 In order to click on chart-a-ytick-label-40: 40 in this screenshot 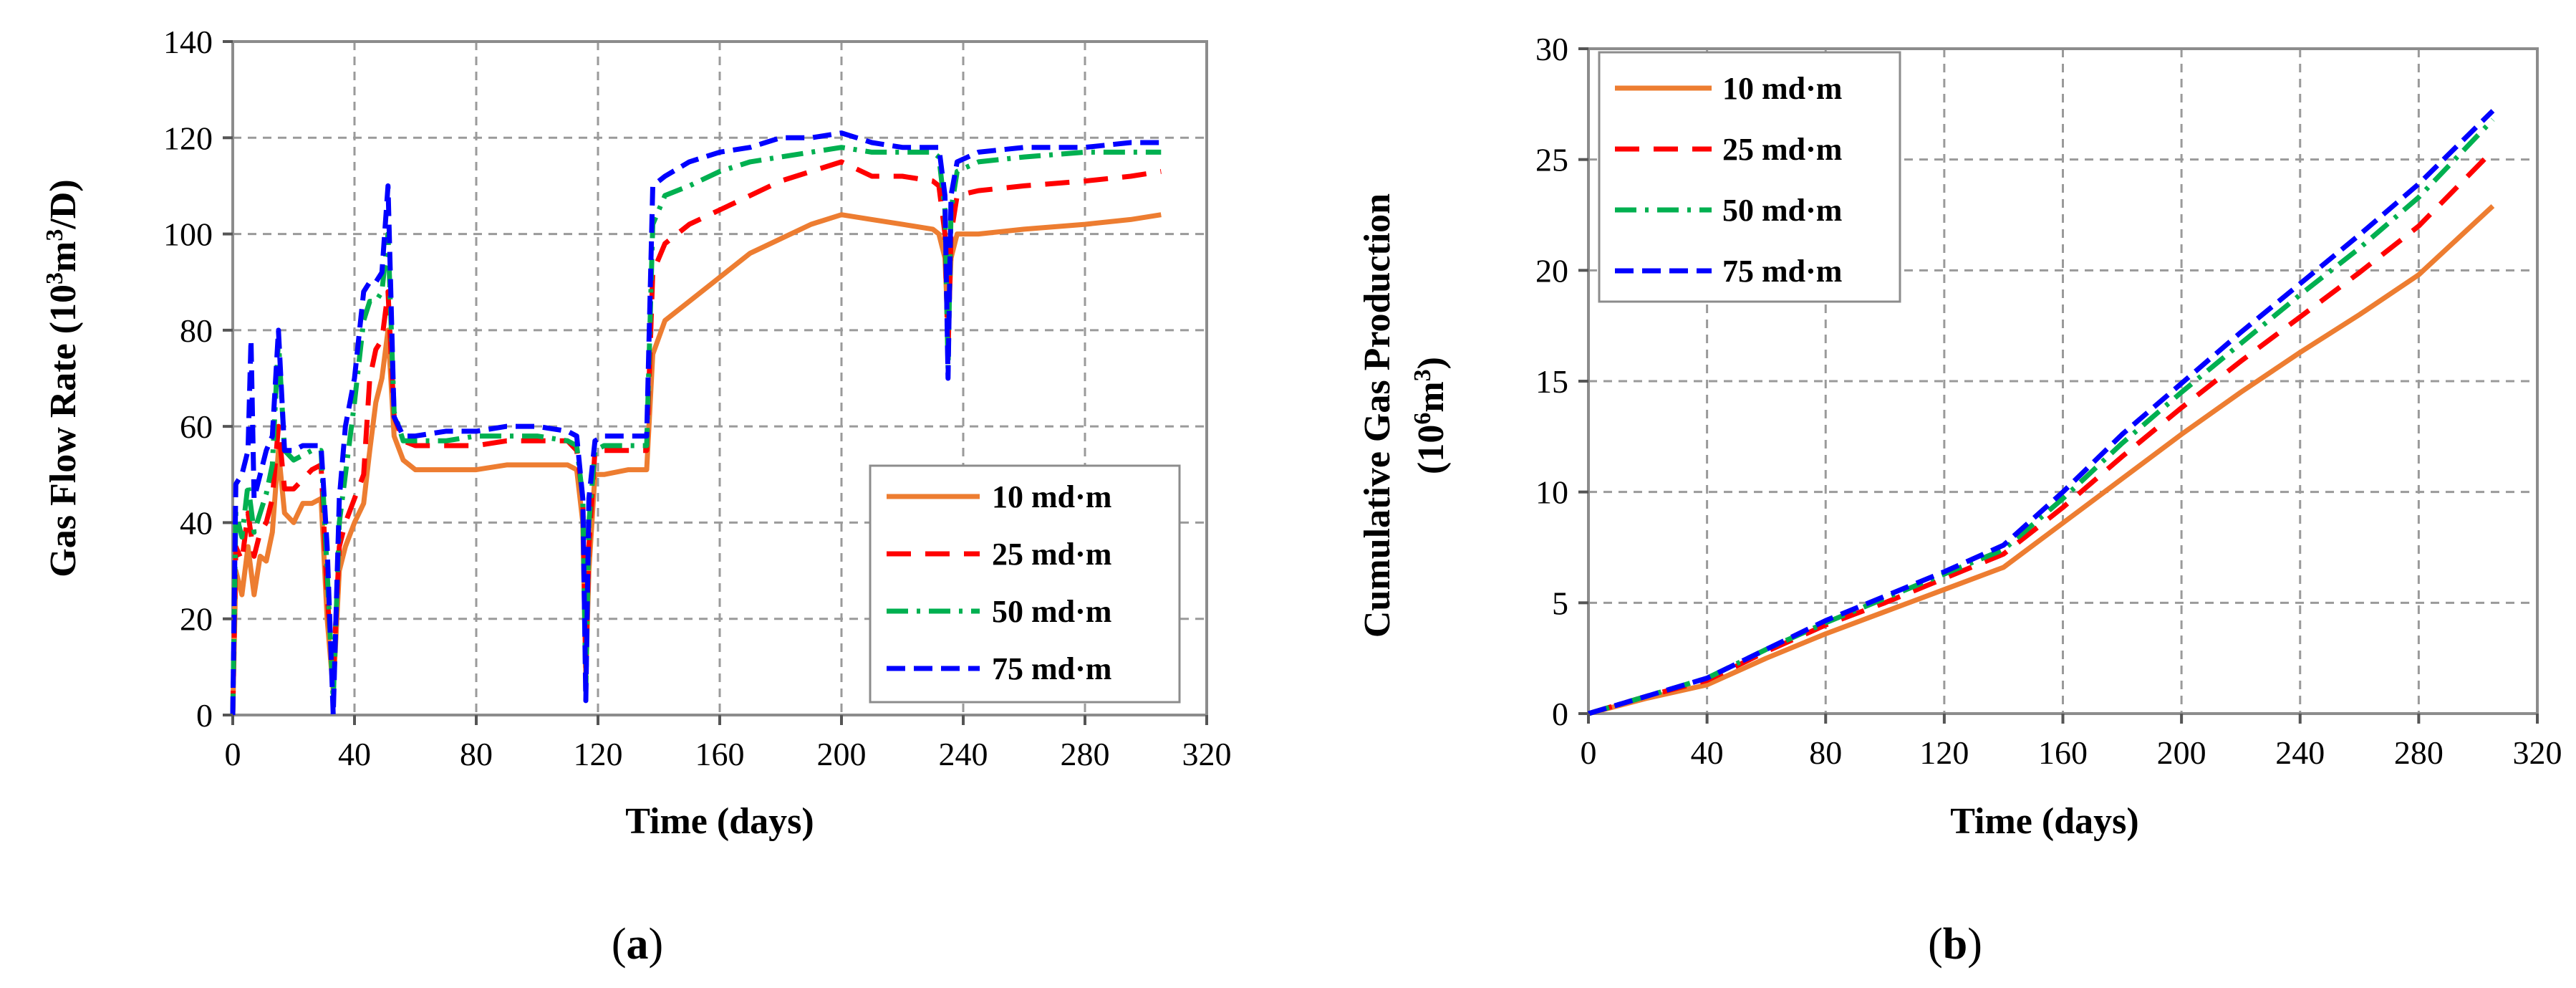, I will do `click(196, 522)`.